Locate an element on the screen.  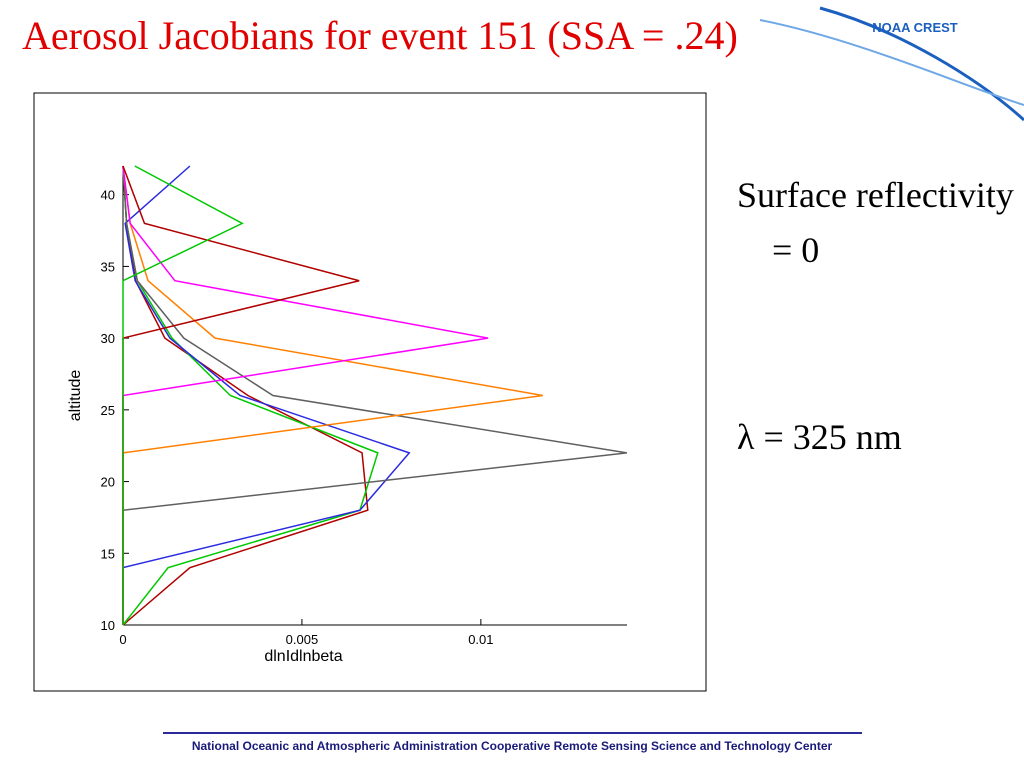
x-tick-label: 0 is located at coordinates (122, 639).